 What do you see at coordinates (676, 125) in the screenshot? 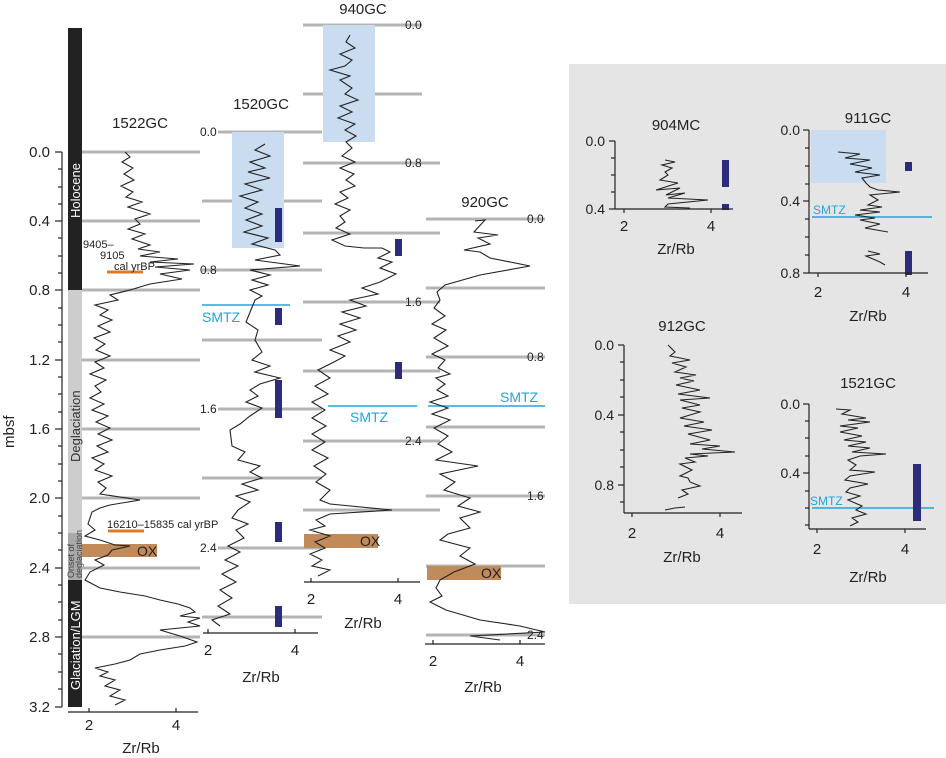
I see `title-904mc: 904MC` at bounding box center [676, 125].